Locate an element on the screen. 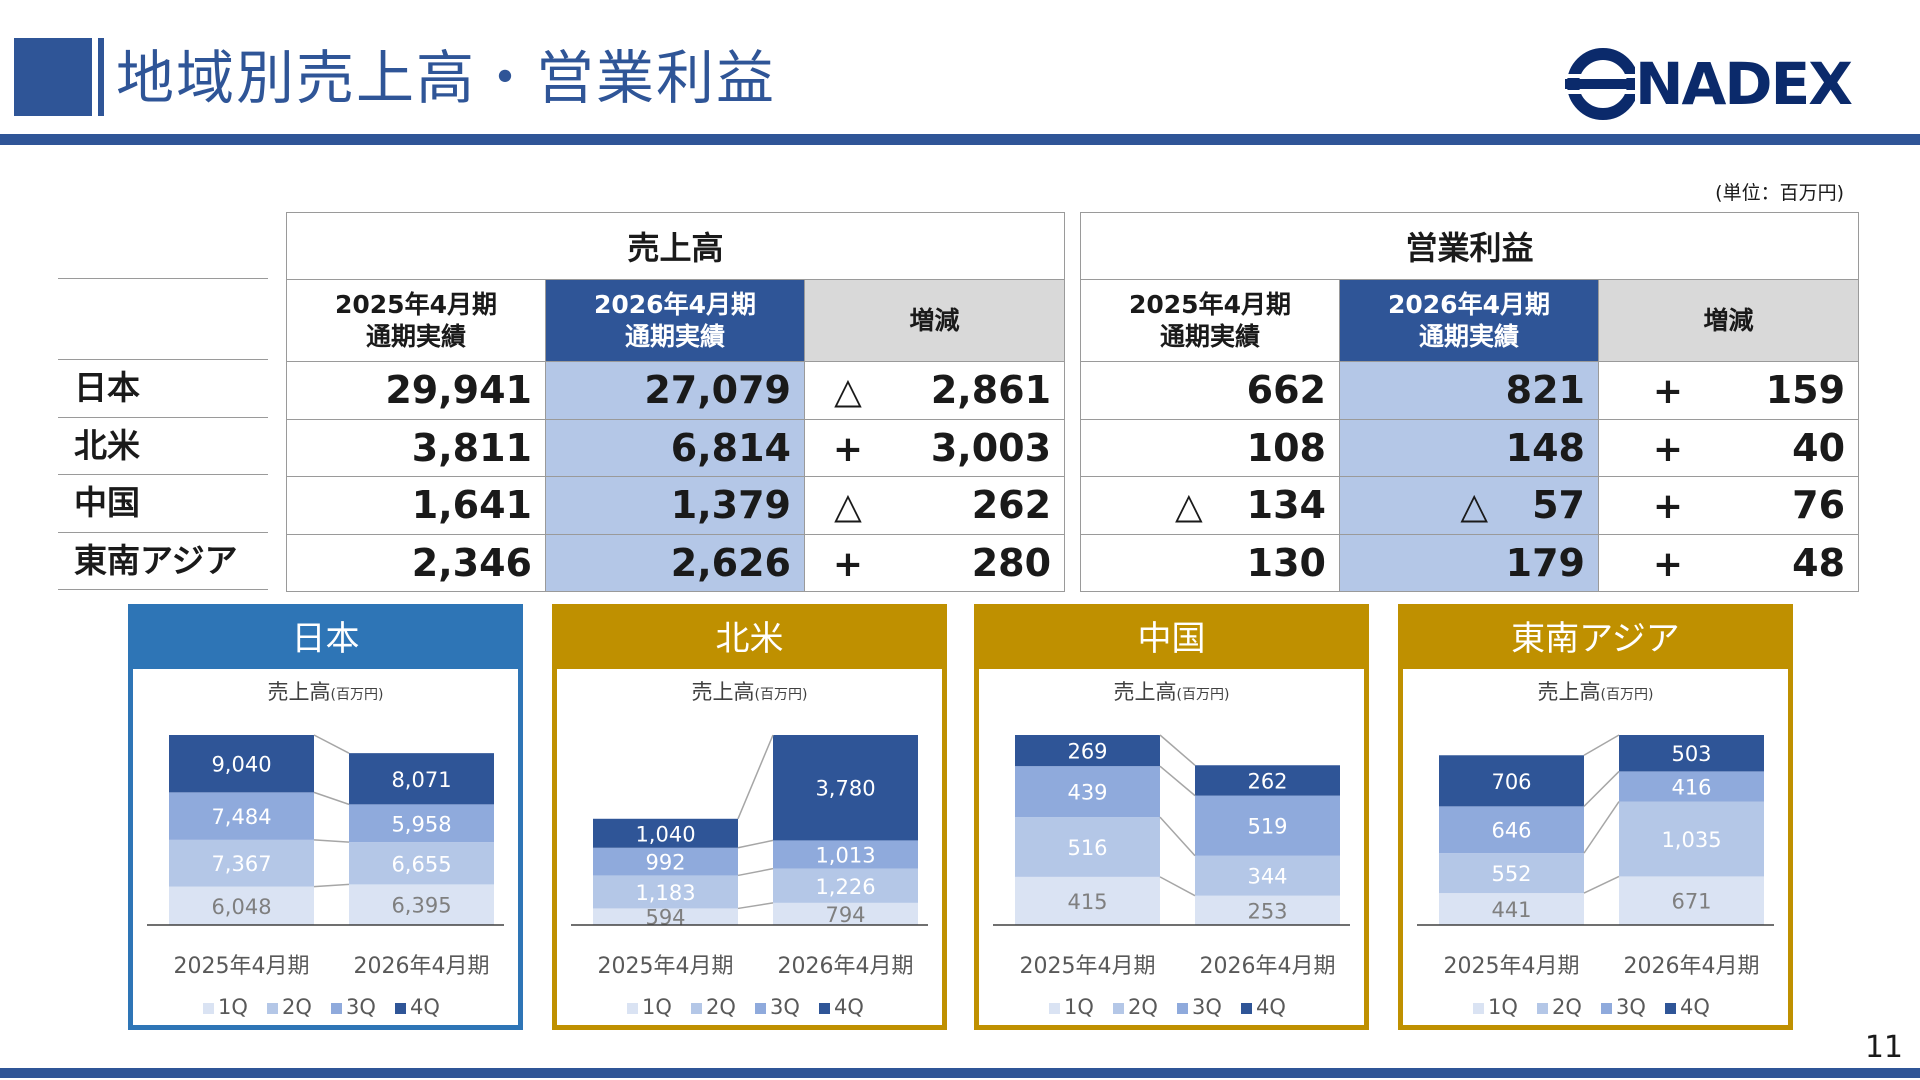 This screenshot has height=1080, width=1920. op-prev-cell: 108 is located at coordinates (1210, 447).